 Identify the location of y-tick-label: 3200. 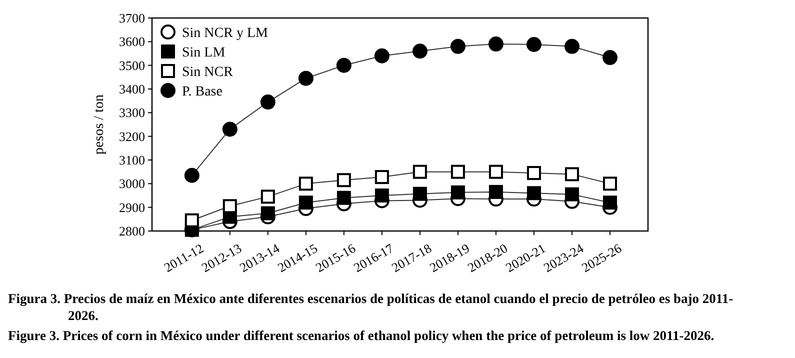
(132, 136).